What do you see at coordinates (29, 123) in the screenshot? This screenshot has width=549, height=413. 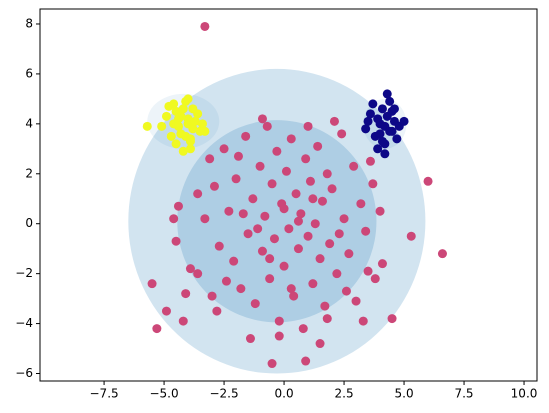 I see `y-tick-label: 4` at bounding box center [29, 123].